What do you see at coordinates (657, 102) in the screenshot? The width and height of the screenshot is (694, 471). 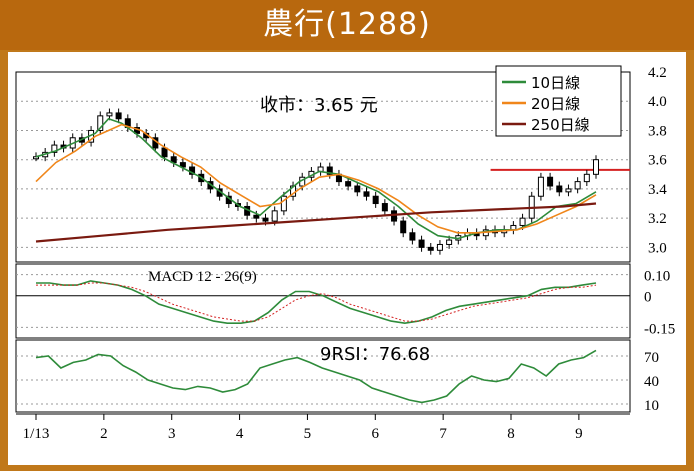 I see `price-y-tick: 4.0` at bounding box center [657, 102].